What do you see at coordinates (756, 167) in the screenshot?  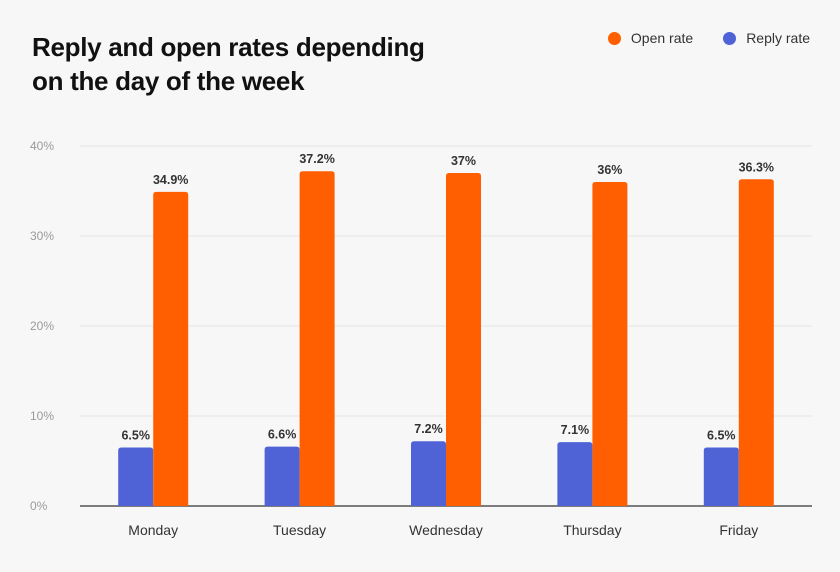 I see `data-label: 36.3%` at bounding box center [756, 167].